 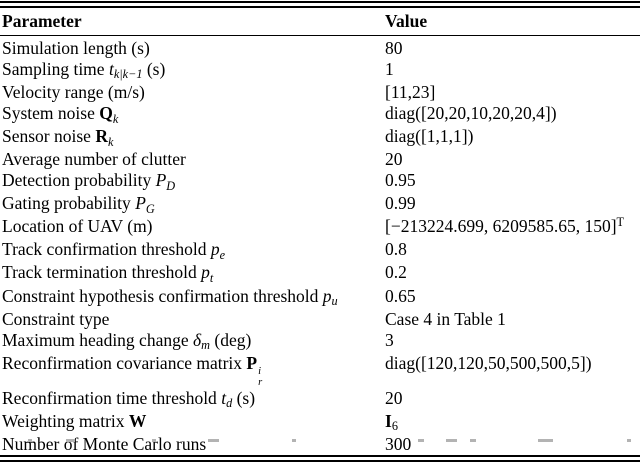 What do you see at coordinates (320, 250) in the screenshot?
I see `table-row: Track confirmation threshold pe 0.8` at bounding box center [320, 250].